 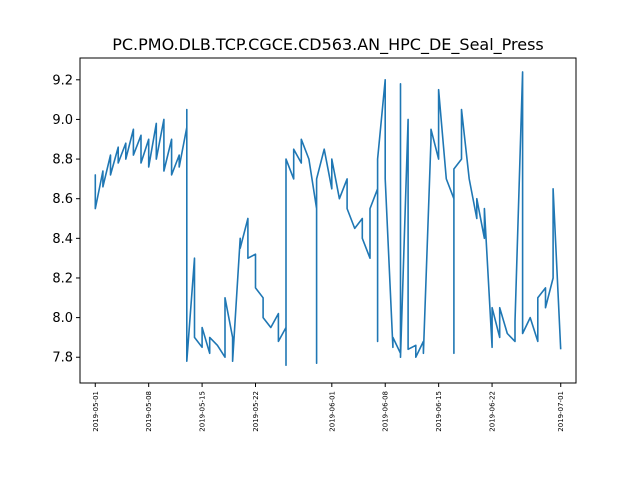 I want to click on x-tick-label: 2019-06-15, so click(x=439, y=411).